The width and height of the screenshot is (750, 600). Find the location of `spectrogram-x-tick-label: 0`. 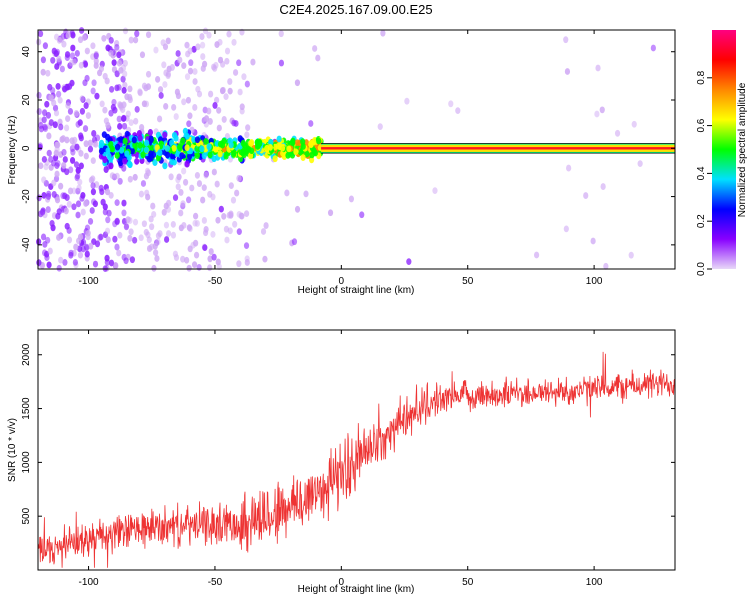

spectrogram-x-tick-label: 0 is located at coordinates (342, 281).